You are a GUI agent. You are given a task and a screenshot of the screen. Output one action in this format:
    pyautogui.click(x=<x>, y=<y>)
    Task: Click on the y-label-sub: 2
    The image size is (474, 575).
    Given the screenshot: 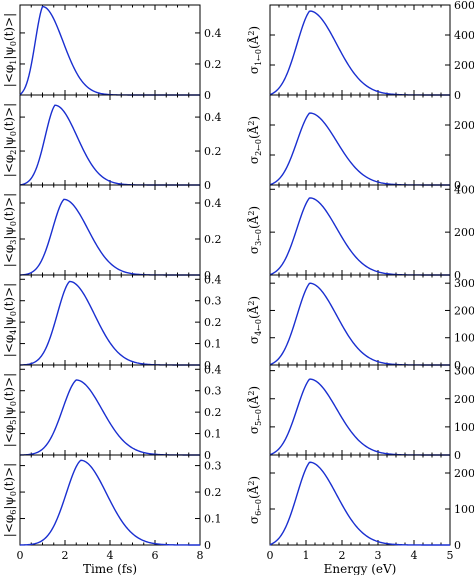 What is the action you would take?
    pyautogui.click(x=13, y=152)
    